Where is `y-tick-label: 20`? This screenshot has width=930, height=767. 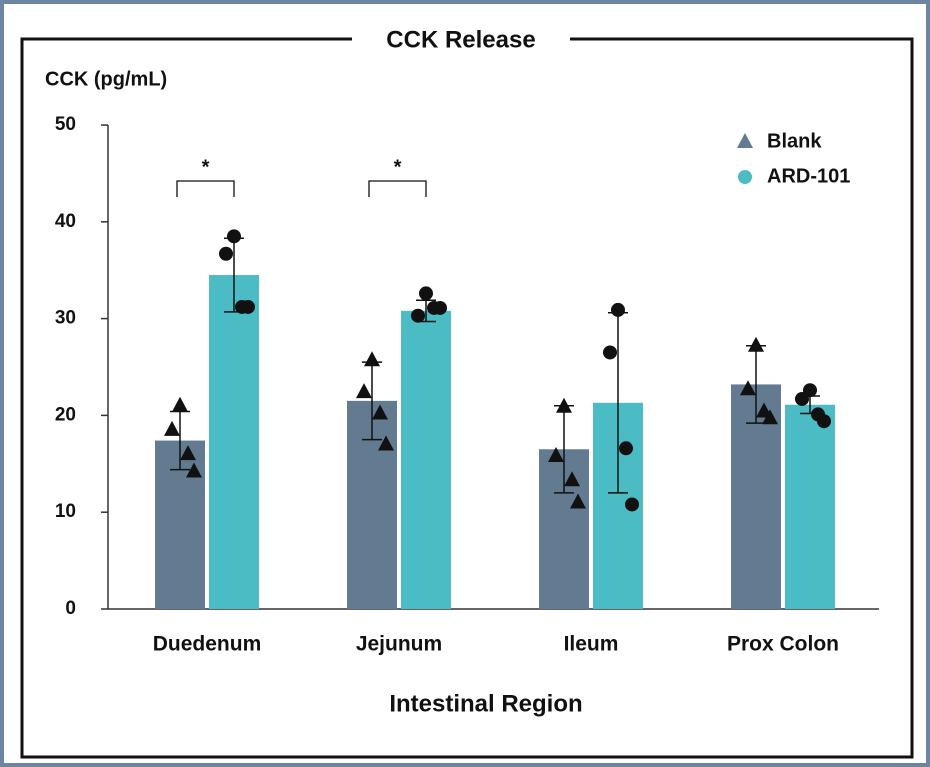 y-tick-label: 20 is located at coordinates (65, 414).